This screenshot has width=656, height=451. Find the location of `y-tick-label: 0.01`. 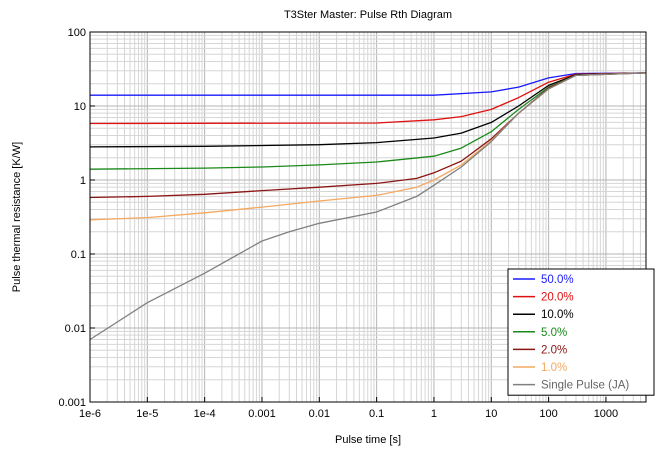

y-tick-label: 0.01 is located at coordinates (75, 329).